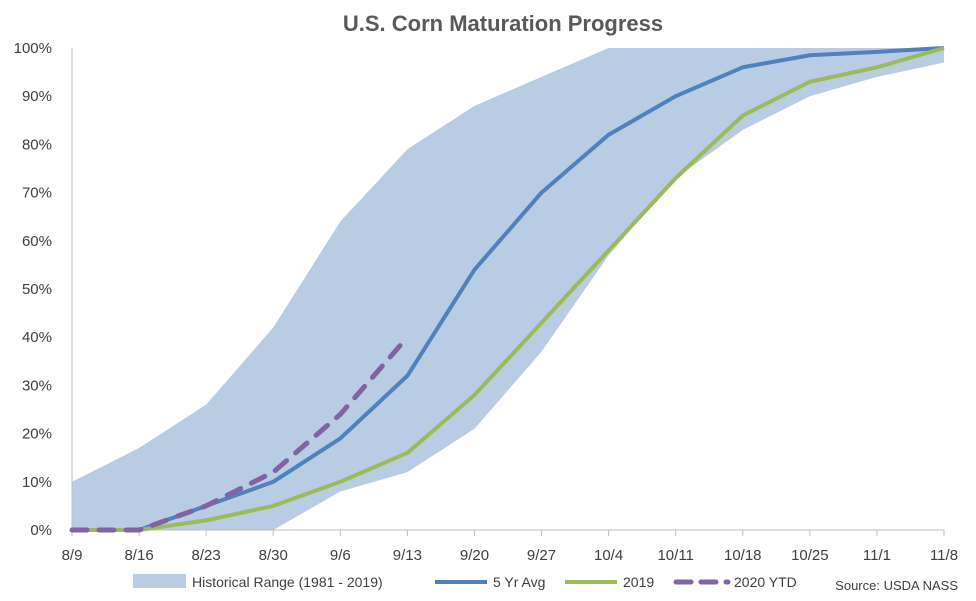 The width and height of the screenshot is (976, 601). Describe the element at coordinates (675, 555) in the screenshot. I see `x-tick-label: 10/11` at that location.